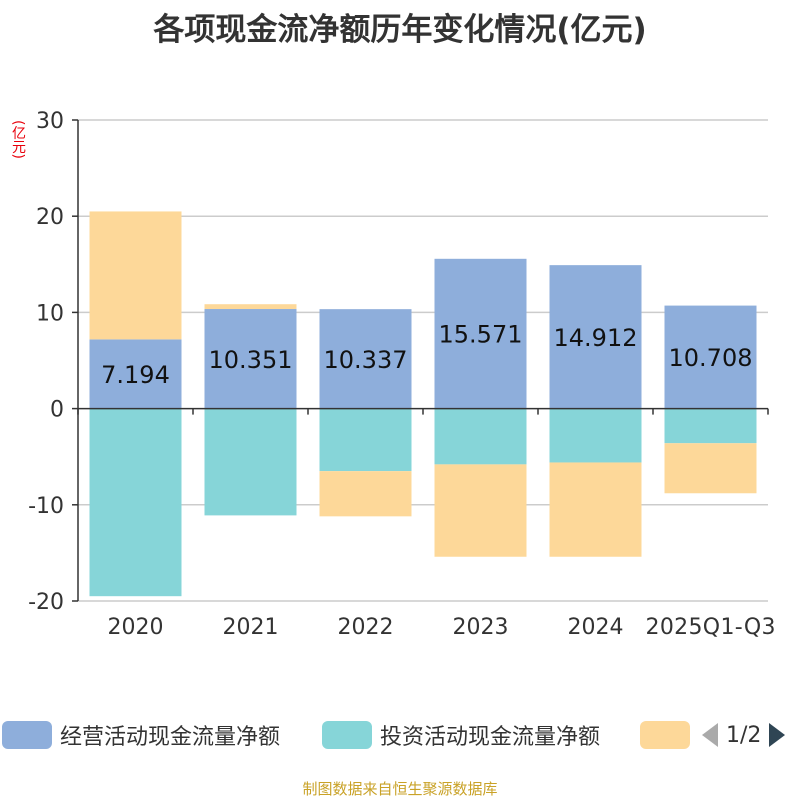 The height and width of the screenshot is (800, 800). I want to click on x-tick-label: 2024, so click(596, 627).